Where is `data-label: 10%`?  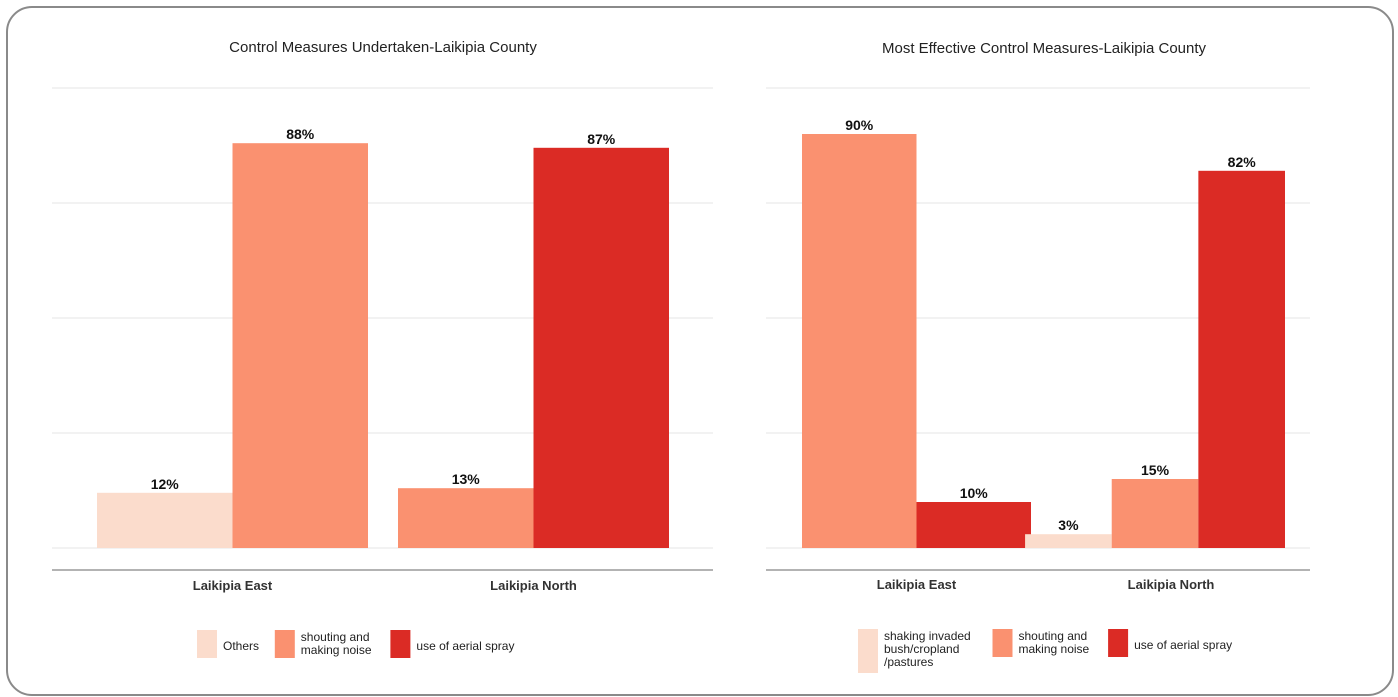
data-label: 10% is located at coordinates (974, 493).